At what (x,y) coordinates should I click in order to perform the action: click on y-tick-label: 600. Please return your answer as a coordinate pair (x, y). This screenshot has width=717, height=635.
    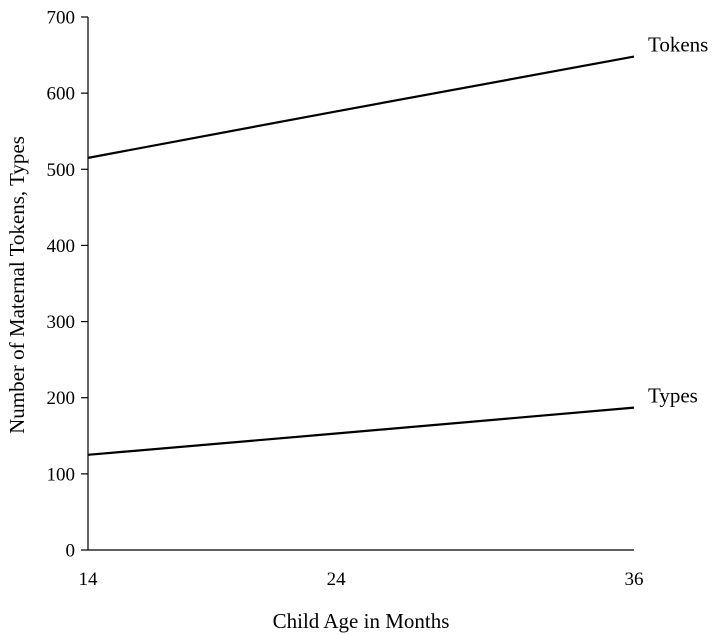
    Looking at the image, I should click on (61, 94).